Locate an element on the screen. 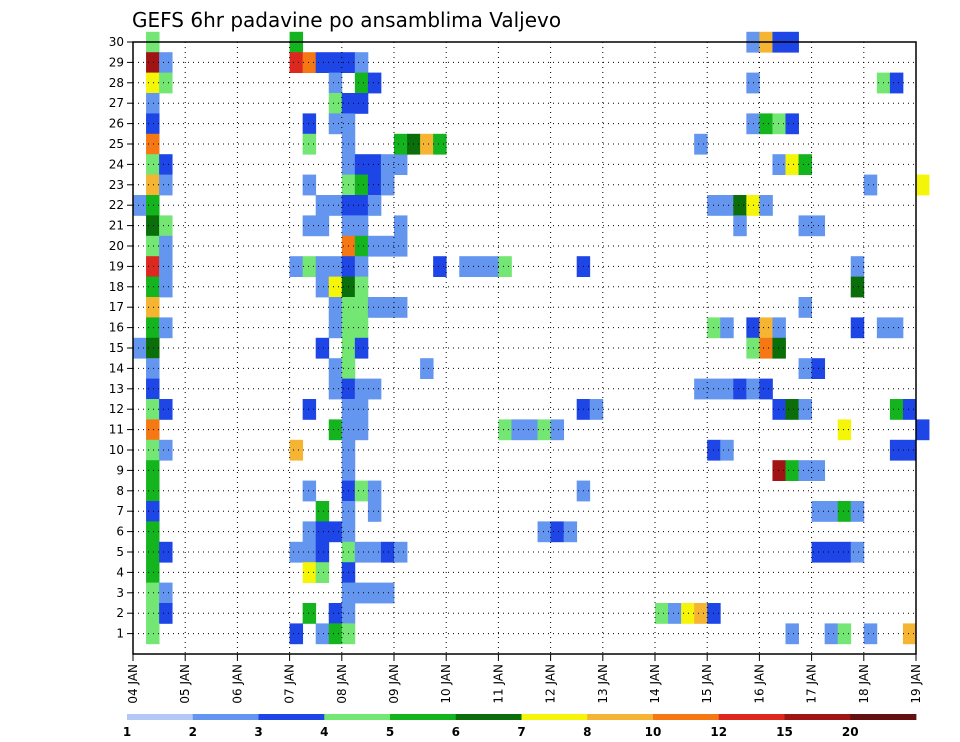 The image size is (960, 742). y-tick-label: 18 is located at coordinates (116, 287).